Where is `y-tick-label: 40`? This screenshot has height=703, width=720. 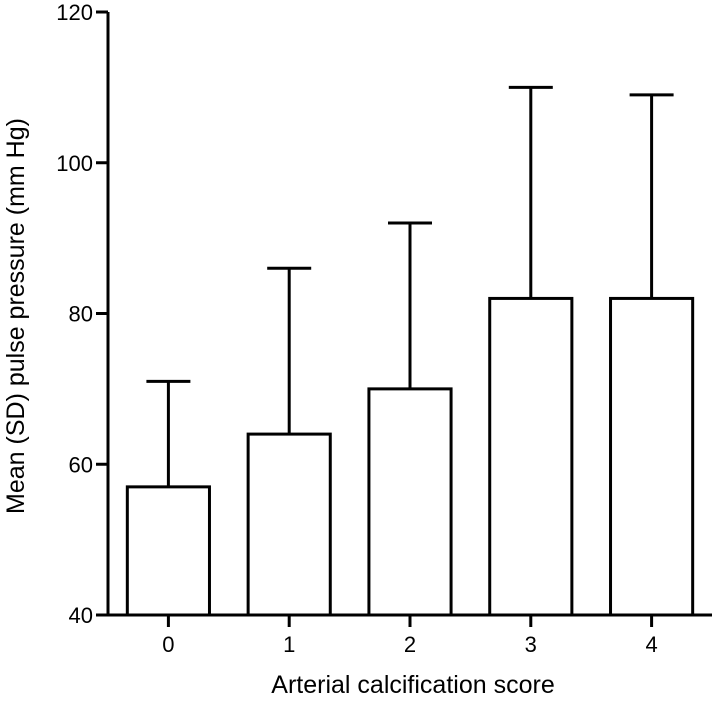 y-tick-label: 40 is located at coordinates (81, 615).